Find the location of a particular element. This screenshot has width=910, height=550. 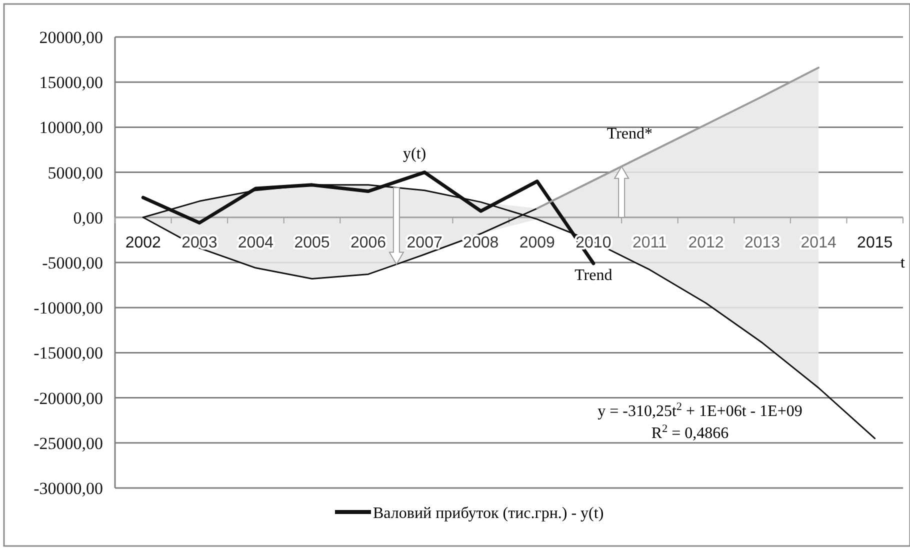

x-axis-title: t is located at coordinates (903, 263).